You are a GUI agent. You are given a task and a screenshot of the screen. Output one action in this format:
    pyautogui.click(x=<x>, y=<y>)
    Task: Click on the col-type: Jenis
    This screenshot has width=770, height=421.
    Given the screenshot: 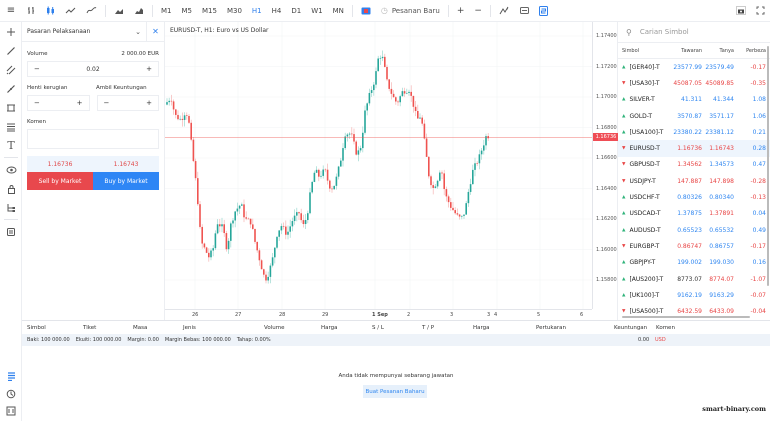 What is the action you would take?
    pyautogui.click(x=189, y=327)
    